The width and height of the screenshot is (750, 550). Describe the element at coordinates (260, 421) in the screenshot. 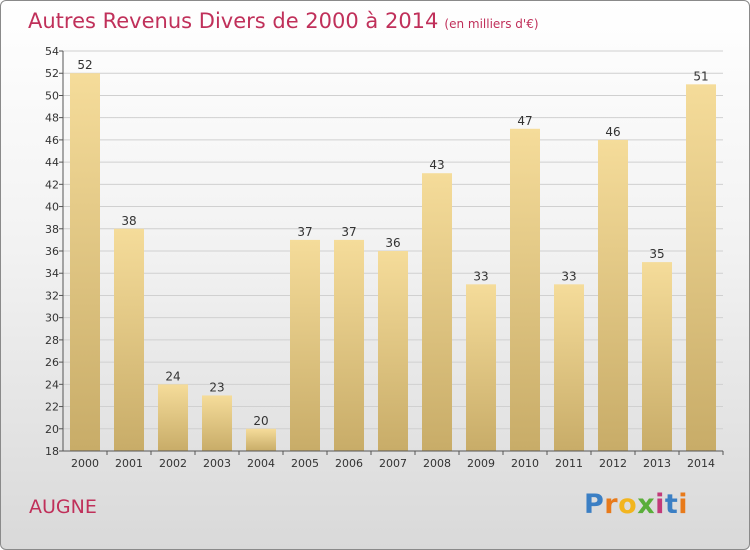

I see `data-label: 20` at that location.